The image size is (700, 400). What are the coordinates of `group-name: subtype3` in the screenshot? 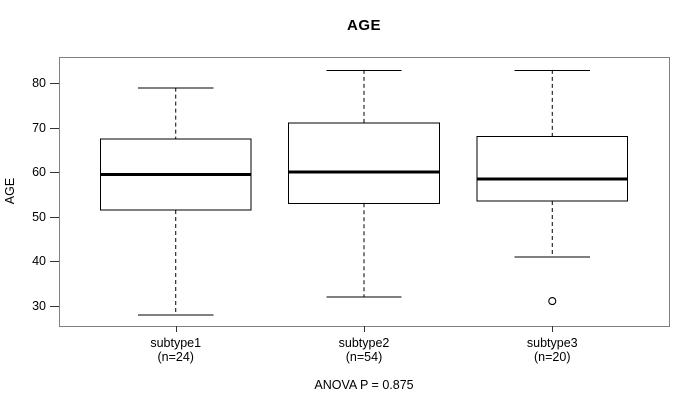 It's located at (552, 343).